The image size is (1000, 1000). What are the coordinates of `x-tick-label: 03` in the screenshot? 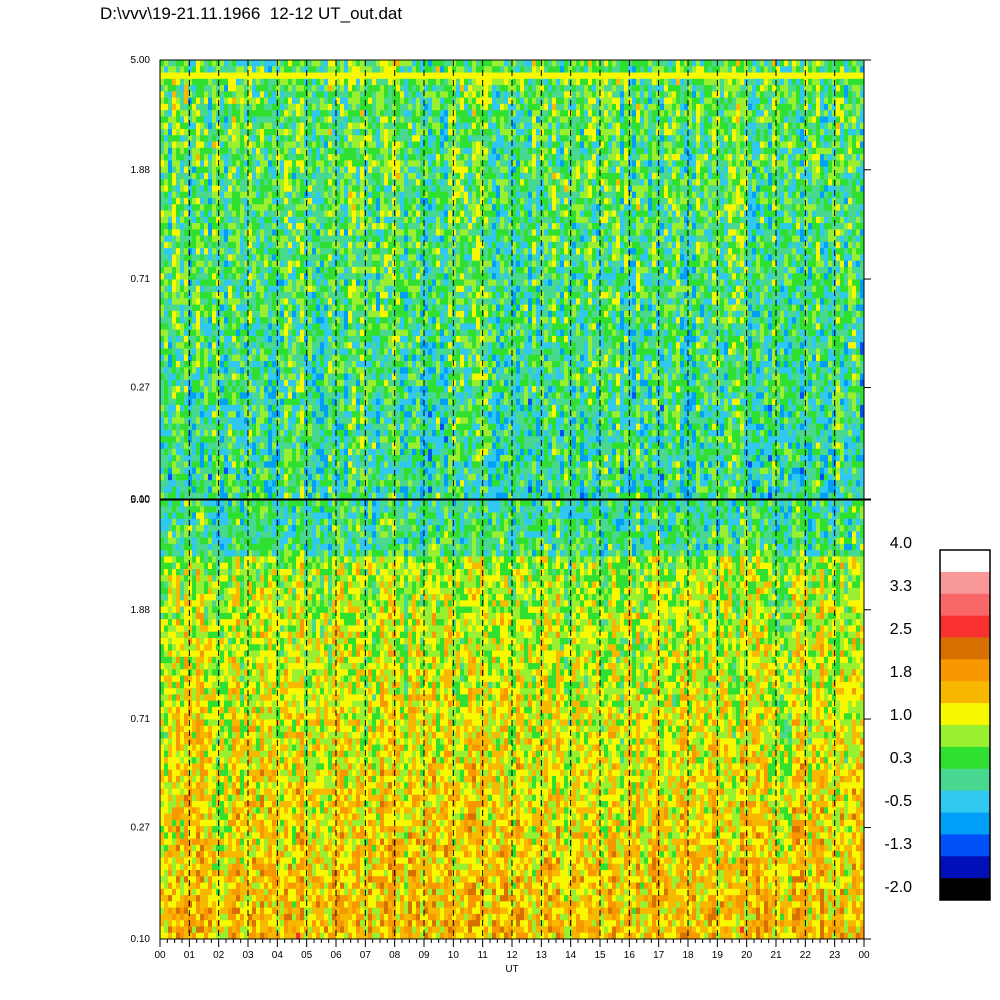 It's located at (248, 955).